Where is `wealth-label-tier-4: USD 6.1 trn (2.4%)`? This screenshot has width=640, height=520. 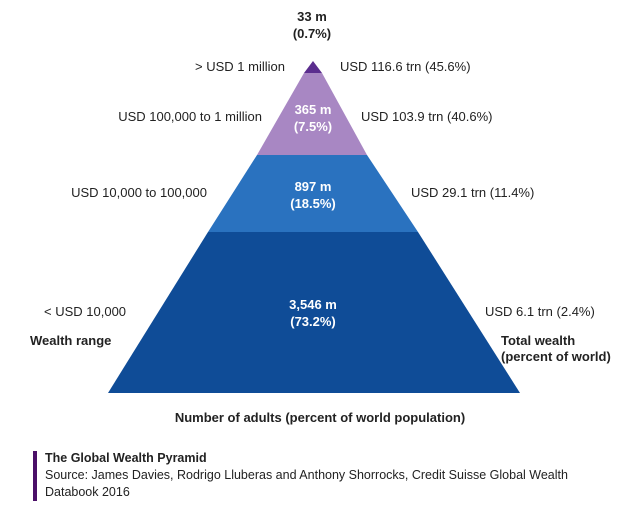
wealth-label-tier-4: USD 6.1 trn (2.4%) is located at coordinates (540, 311).